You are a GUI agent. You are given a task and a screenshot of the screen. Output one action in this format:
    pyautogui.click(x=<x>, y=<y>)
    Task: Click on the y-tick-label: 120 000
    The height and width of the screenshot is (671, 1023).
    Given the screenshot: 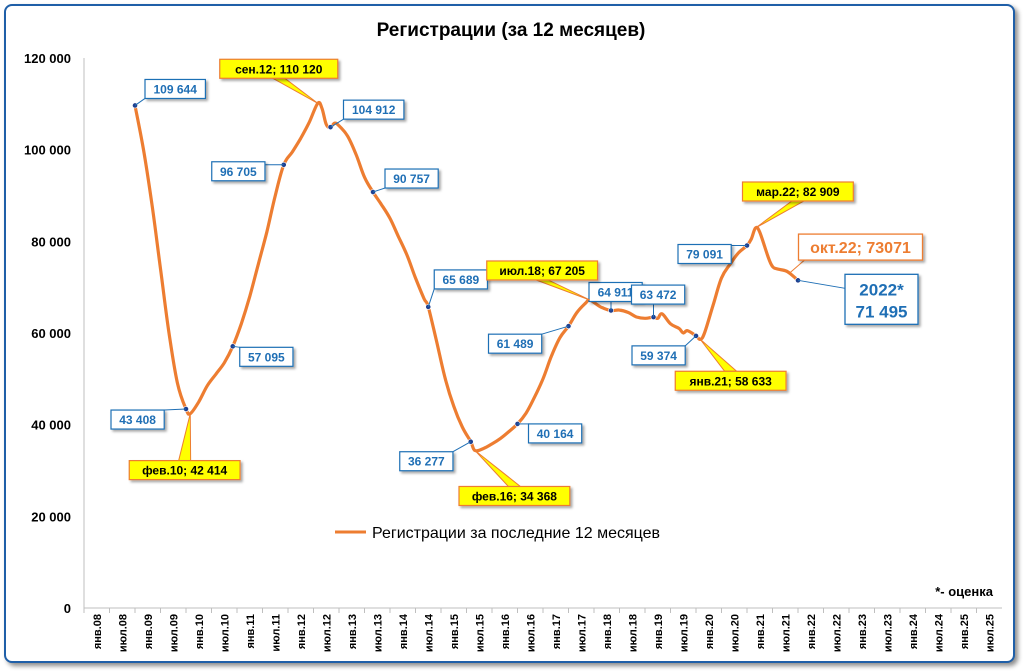 What is the action you would take?
    pyautogui.click(x=47, y=58)
    